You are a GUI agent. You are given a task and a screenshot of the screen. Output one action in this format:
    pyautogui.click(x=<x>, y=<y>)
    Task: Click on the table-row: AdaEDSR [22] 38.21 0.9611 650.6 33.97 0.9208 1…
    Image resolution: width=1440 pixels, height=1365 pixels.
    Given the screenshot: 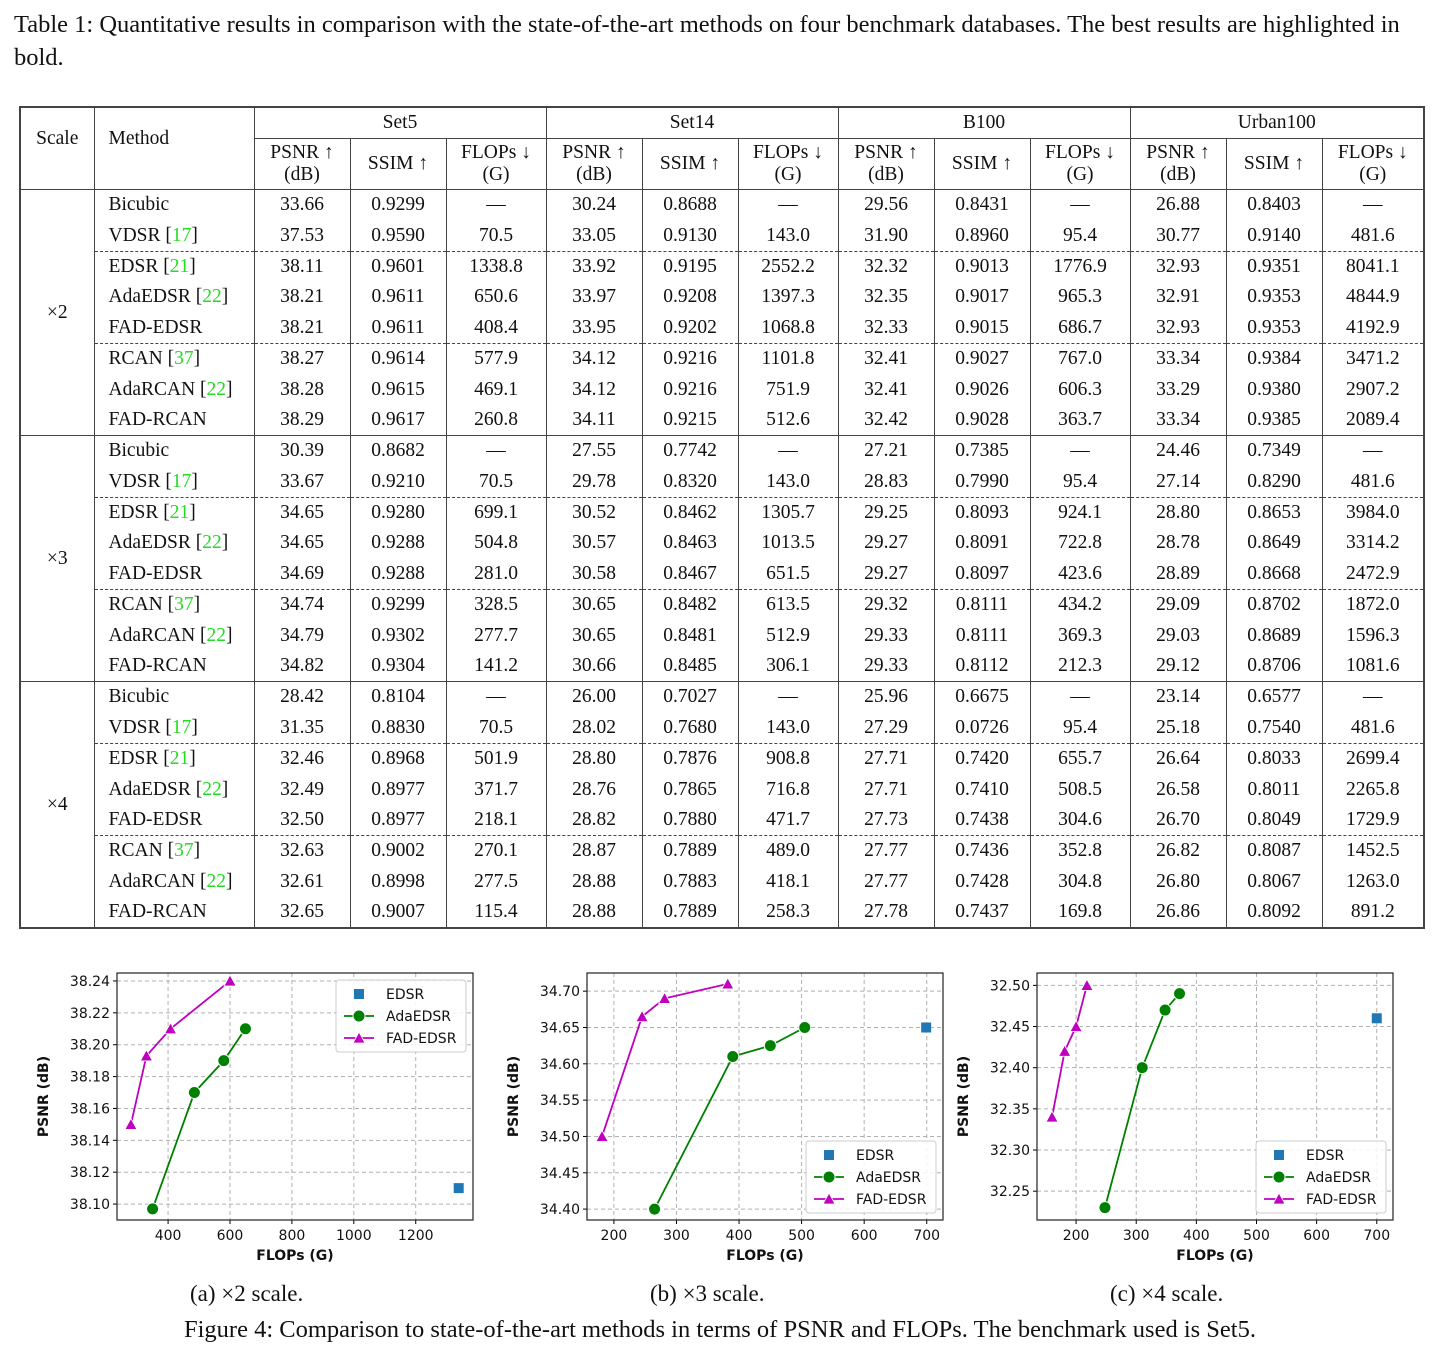 What is the action you would take?
    pyautogui.click(x=722, y=297)
    